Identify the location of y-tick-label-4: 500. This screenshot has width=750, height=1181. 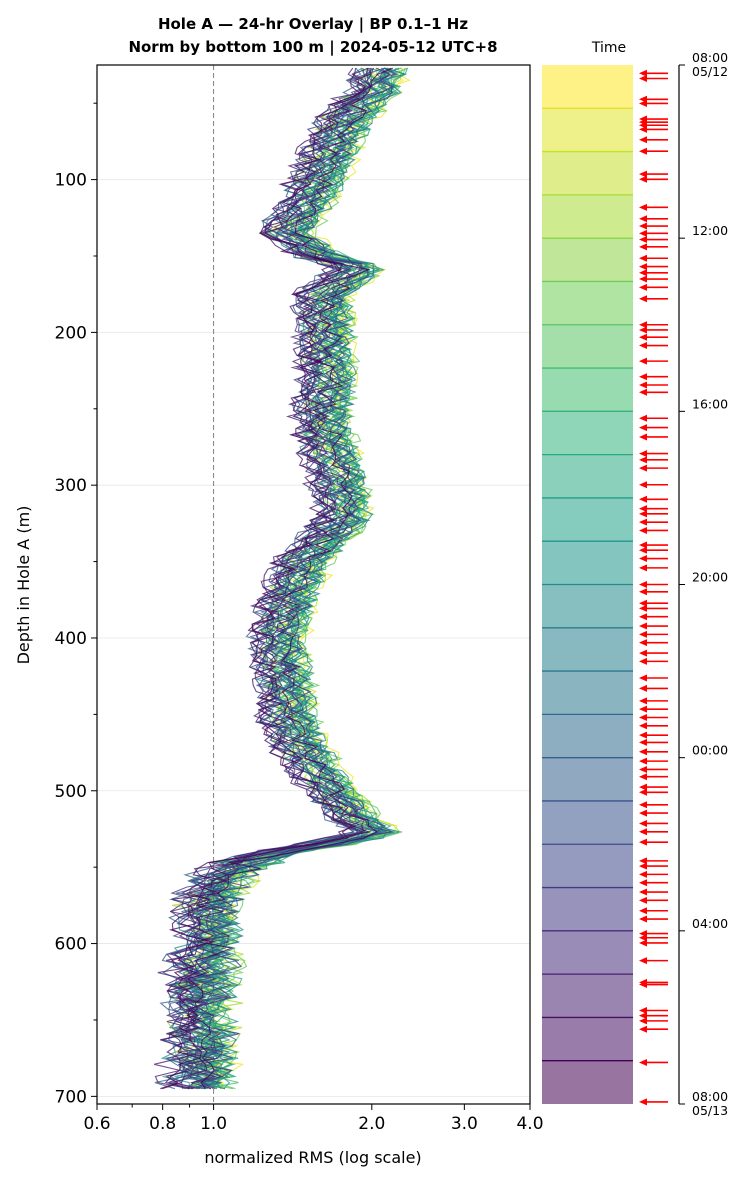
(71, 792).